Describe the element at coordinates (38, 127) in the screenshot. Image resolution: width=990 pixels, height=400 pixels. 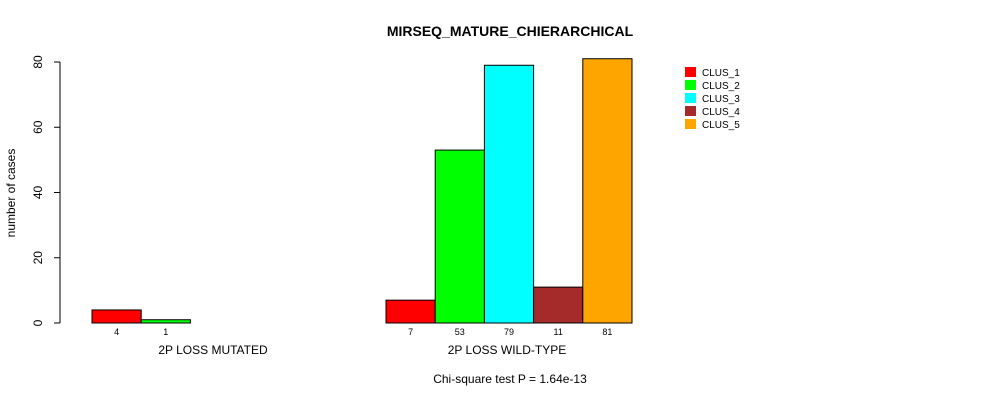
I see `y-tick-label: 60` at that location.